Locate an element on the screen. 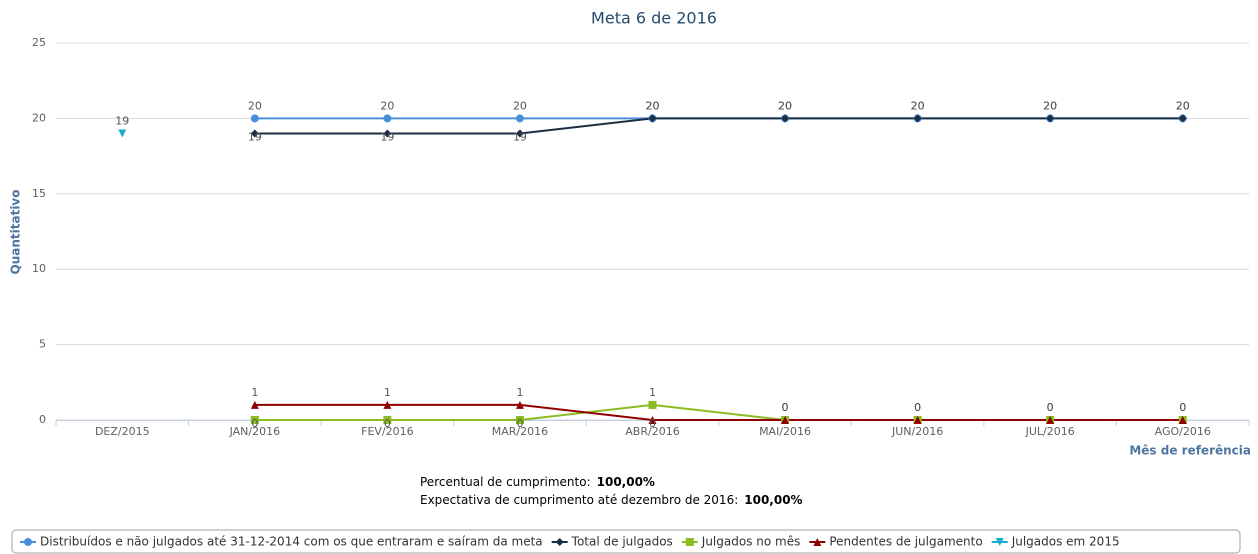  legend-label: Julgados em 2015 is located at coordinates (1065, 542).